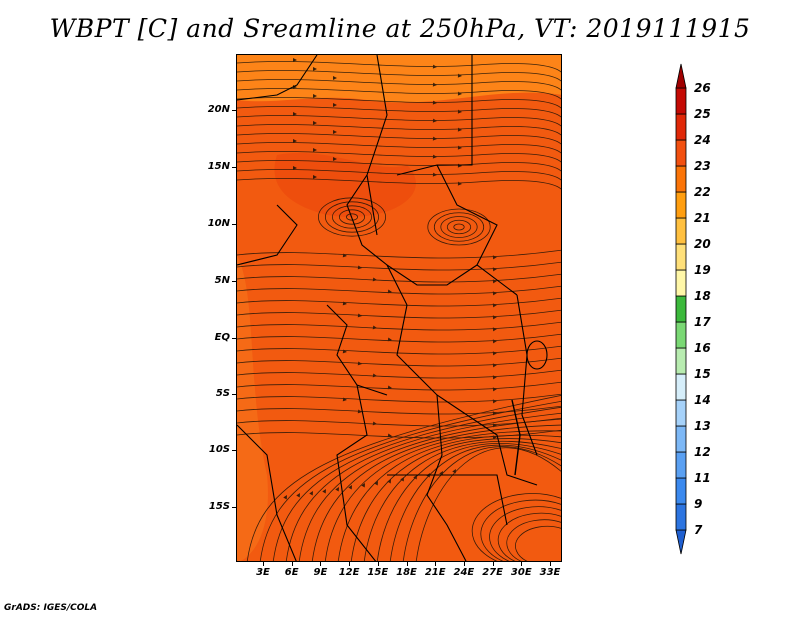  What do you see at coordinates (464, 572) in the screenshot?
I see `lon-label: 24E` at bounding box center [464, 572].